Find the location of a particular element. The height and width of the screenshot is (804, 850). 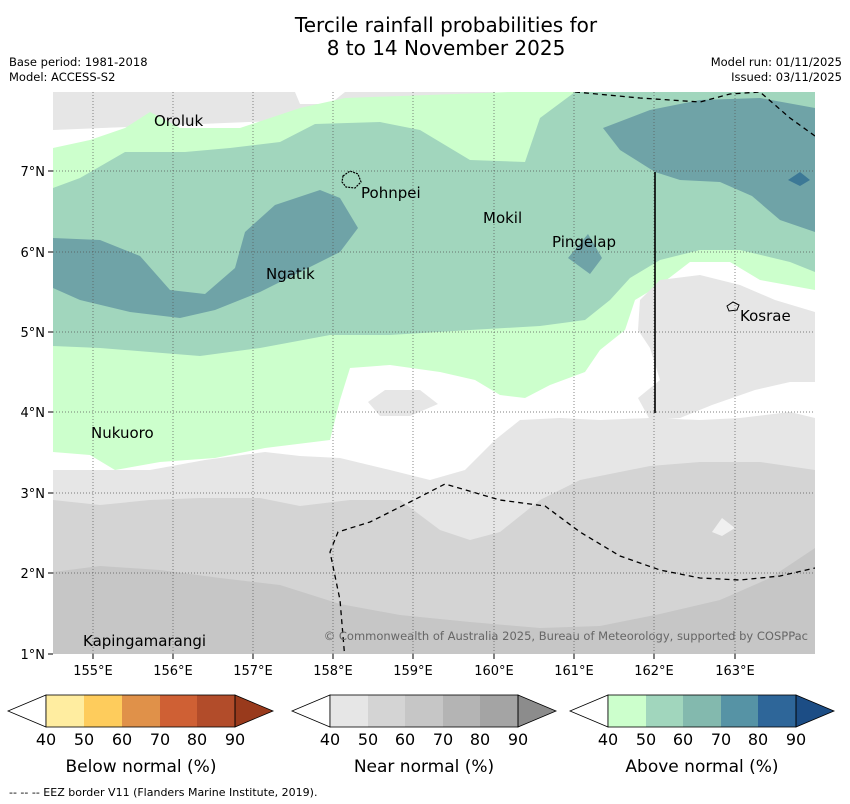

above-normal-60-70-pingelap is located at coordinates (585, 254).